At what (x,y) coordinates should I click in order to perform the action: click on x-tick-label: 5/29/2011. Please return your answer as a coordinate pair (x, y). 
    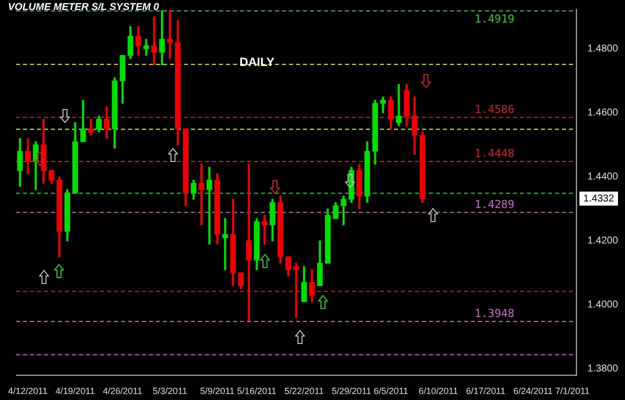
    Looking at the image, I should click on (352, 391).